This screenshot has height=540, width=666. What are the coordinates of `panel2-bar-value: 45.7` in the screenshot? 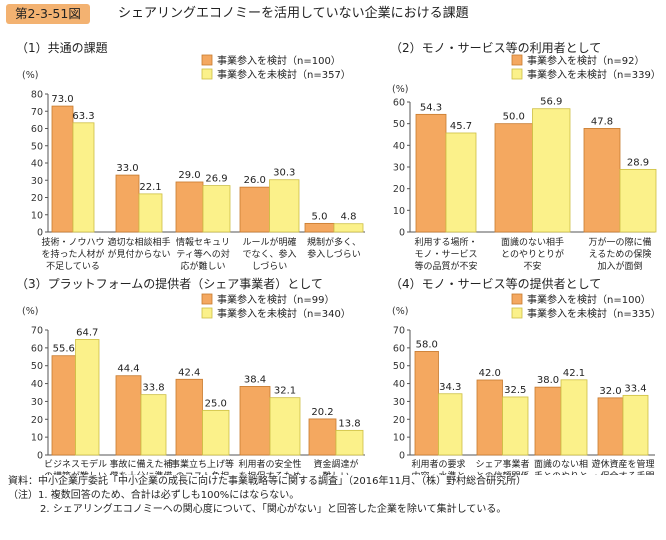 It's located at (461, 126).